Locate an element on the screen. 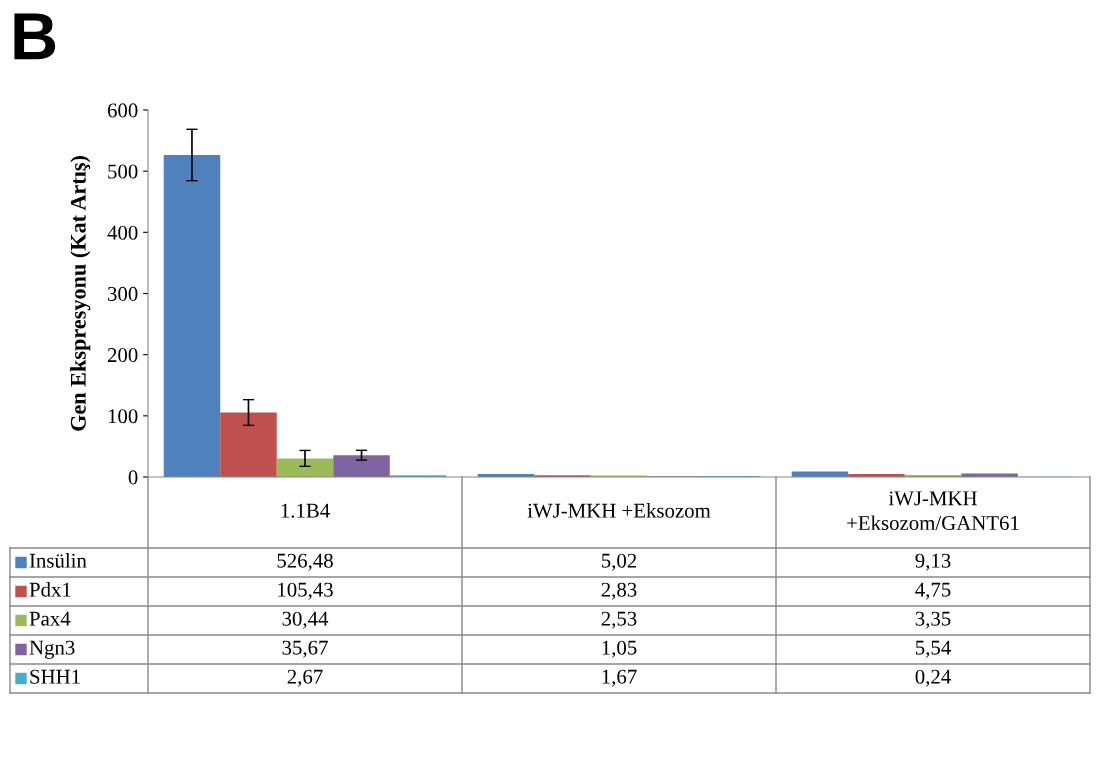  legend-label: Insülin is located at coordinates (58, 560).